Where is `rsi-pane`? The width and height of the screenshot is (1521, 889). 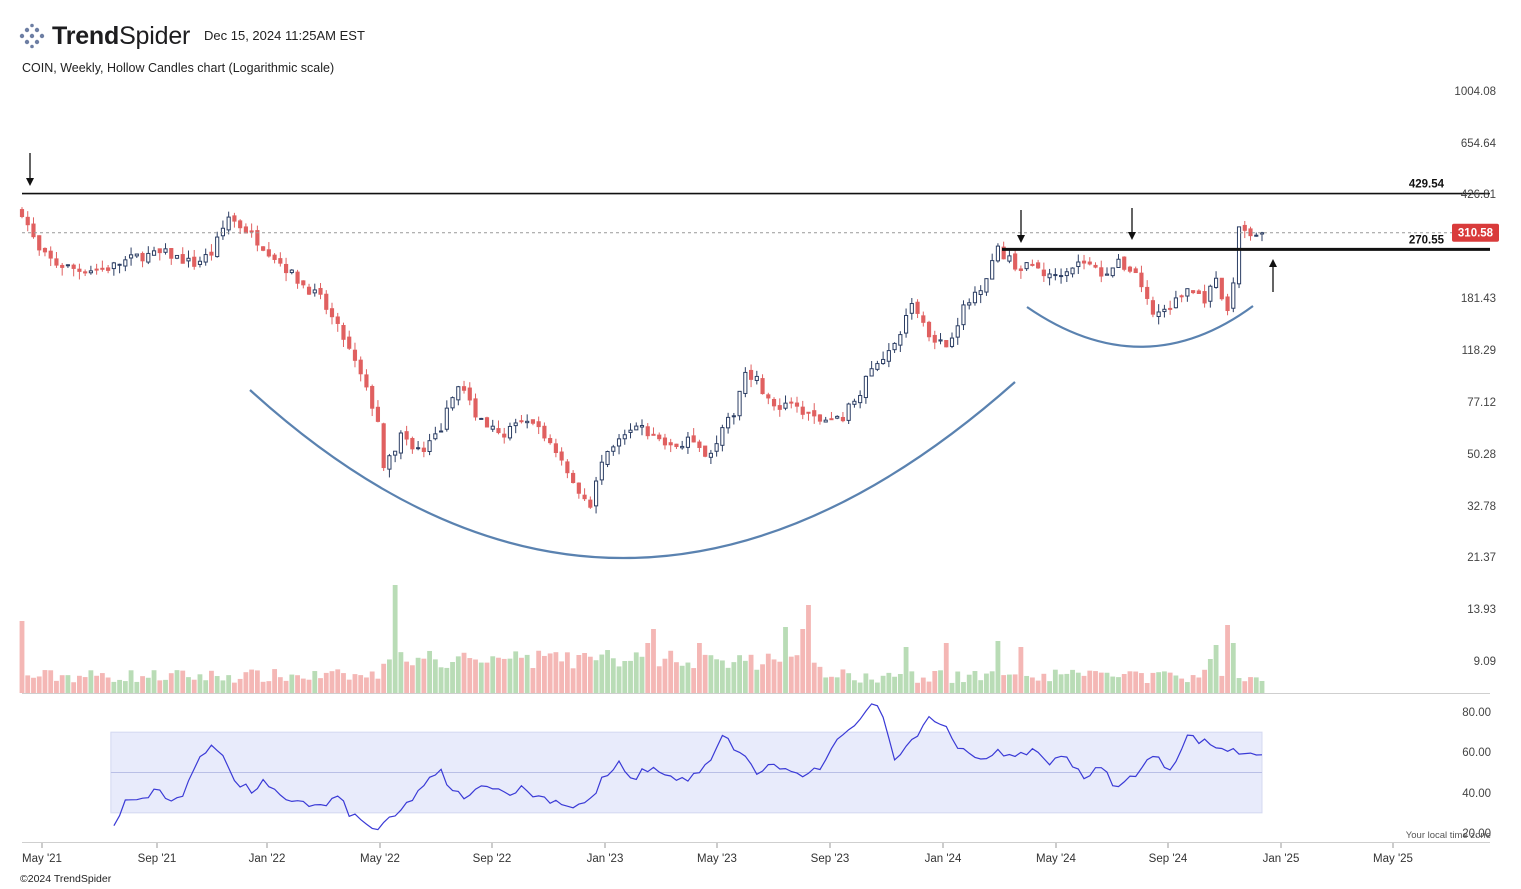 rsi-pane is located at coordinates (686, 767).